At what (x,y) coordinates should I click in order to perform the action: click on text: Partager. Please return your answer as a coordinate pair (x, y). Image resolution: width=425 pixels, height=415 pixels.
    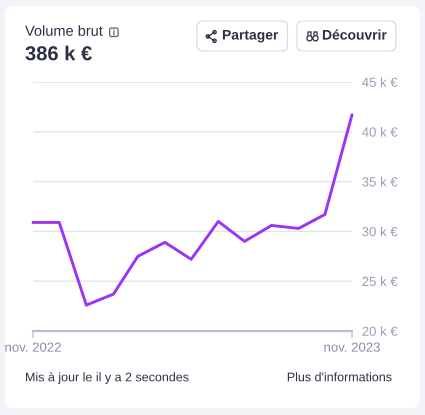
    Looking at the image, I should click on (250, 36).